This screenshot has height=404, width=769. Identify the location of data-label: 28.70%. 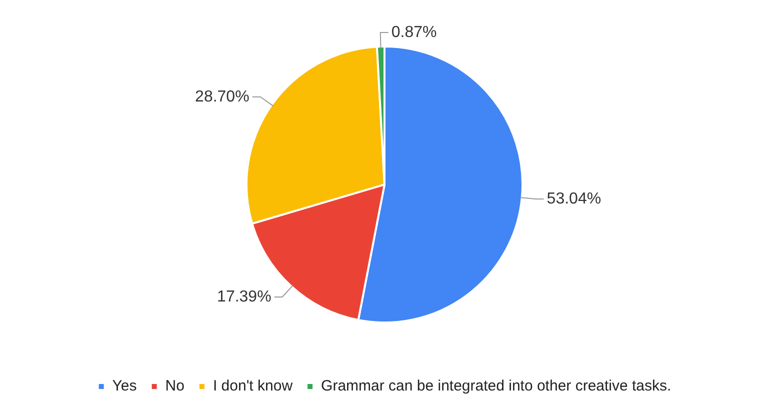
(222, 97).